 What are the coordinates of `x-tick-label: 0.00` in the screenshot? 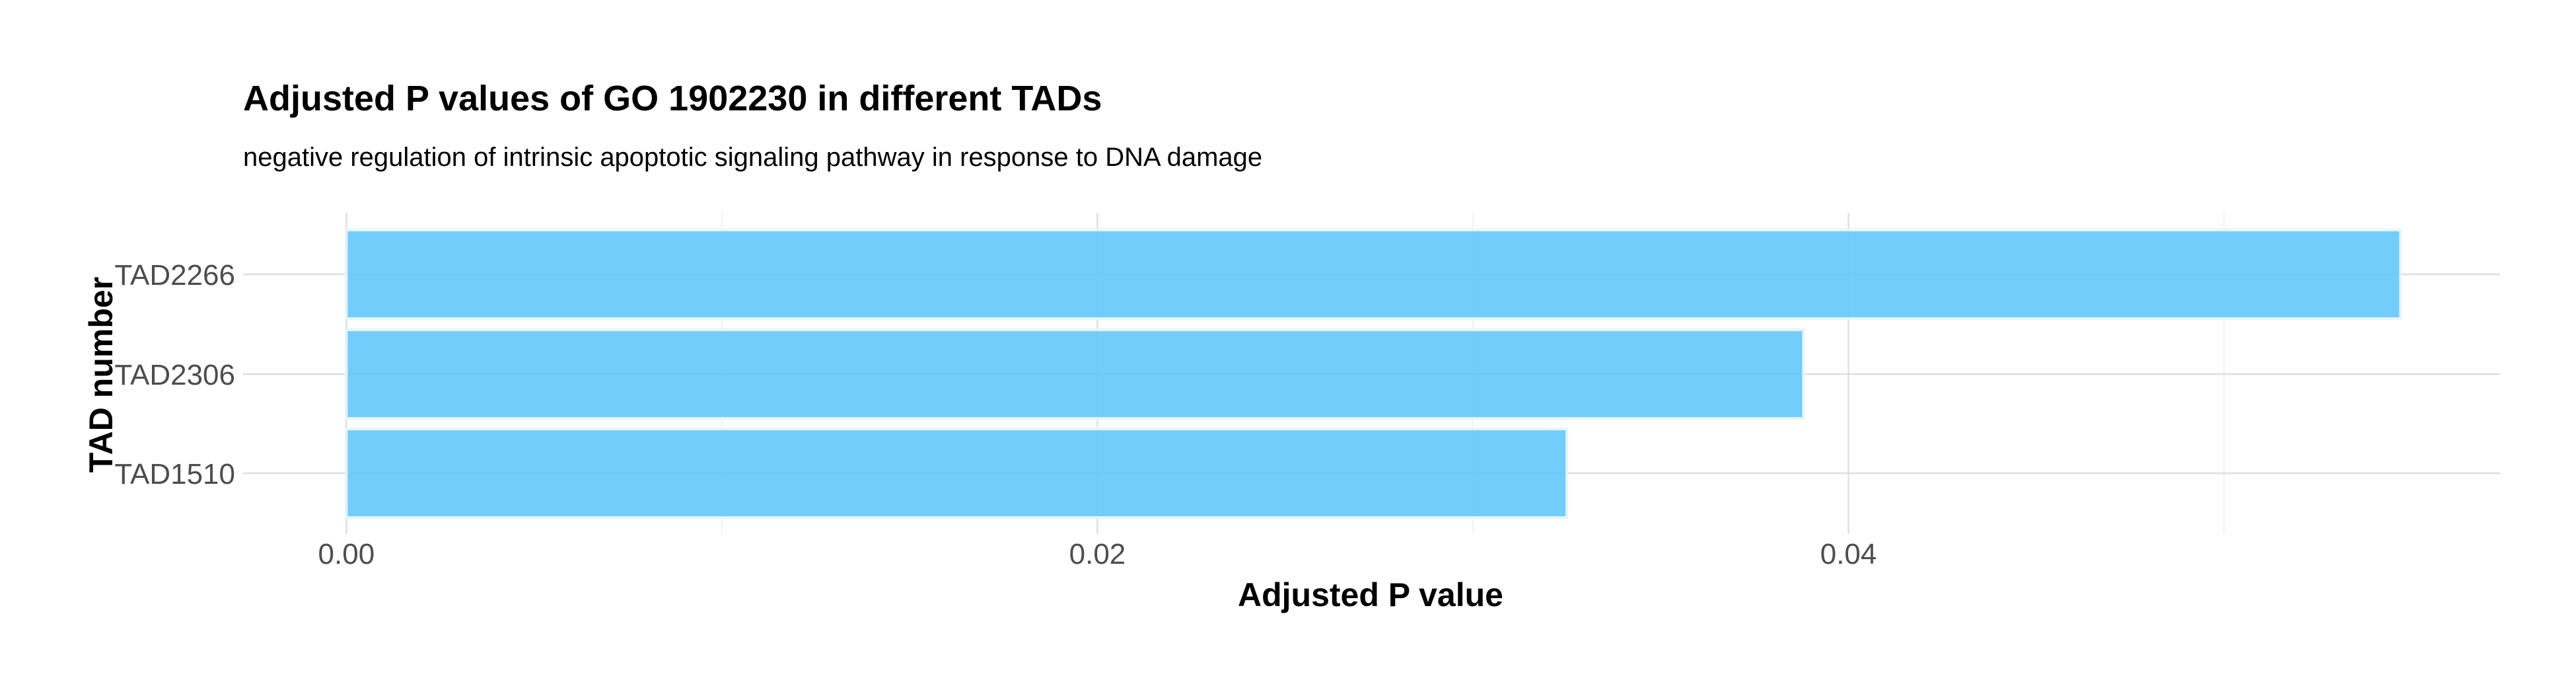 It's located at (347, 554).